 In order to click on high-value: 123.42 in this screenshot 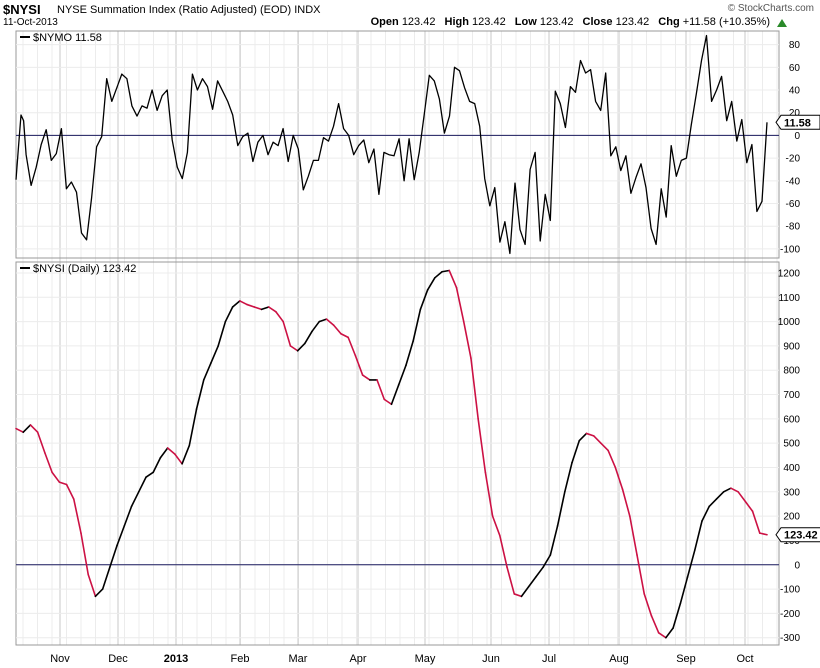, I will do `click(489, 22)`.